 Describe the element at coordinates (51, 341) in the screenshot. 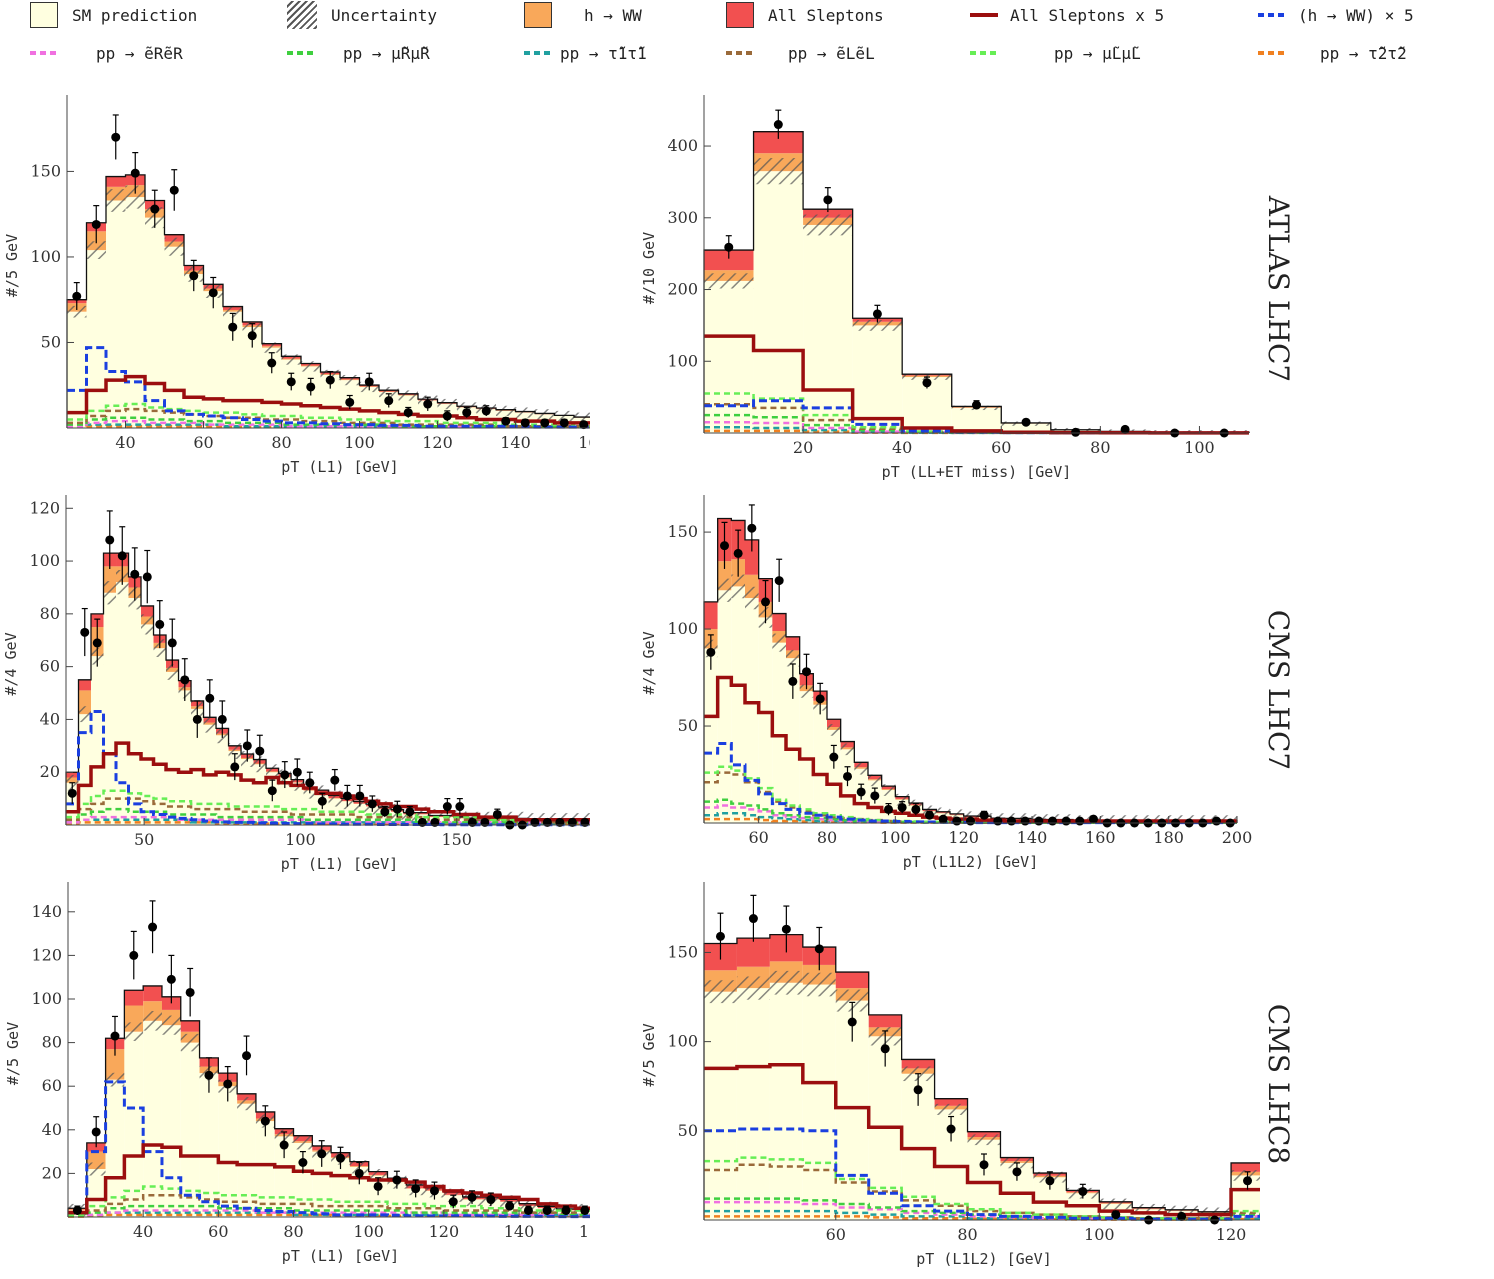

I see `y-tick-label: 50` at that location.